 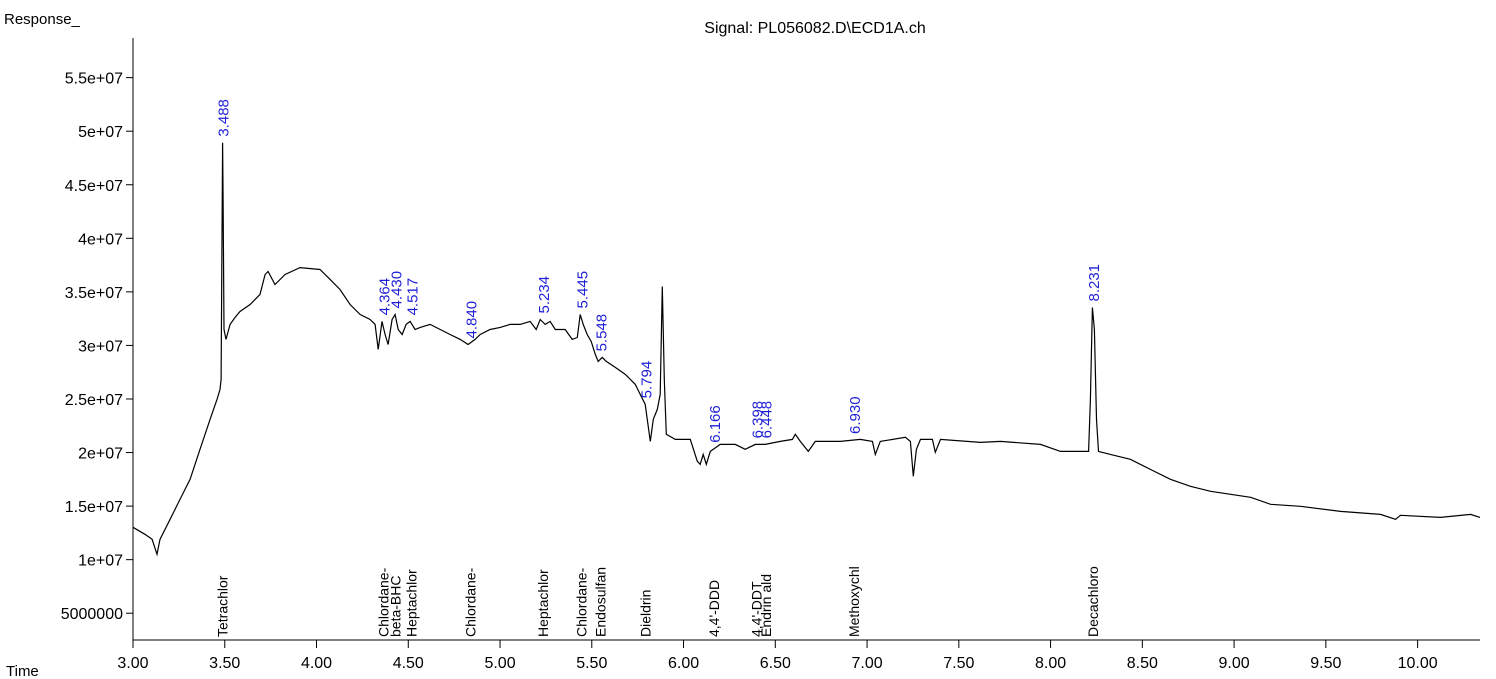 What do you see at coordinates (775, 663) in the screenshot?
I see `x-tick-label: 6.50` at bounding box center [775, 663].